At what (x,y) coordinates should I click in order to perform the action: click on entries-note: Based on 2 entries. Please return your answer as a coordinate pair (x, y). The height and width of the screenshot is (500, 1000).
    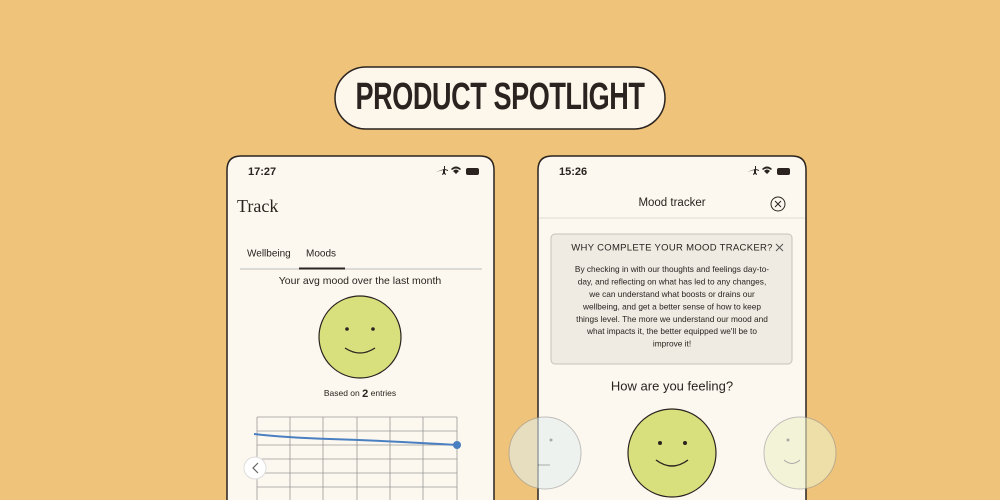
    Looking at the image, I should click on (360, 394).